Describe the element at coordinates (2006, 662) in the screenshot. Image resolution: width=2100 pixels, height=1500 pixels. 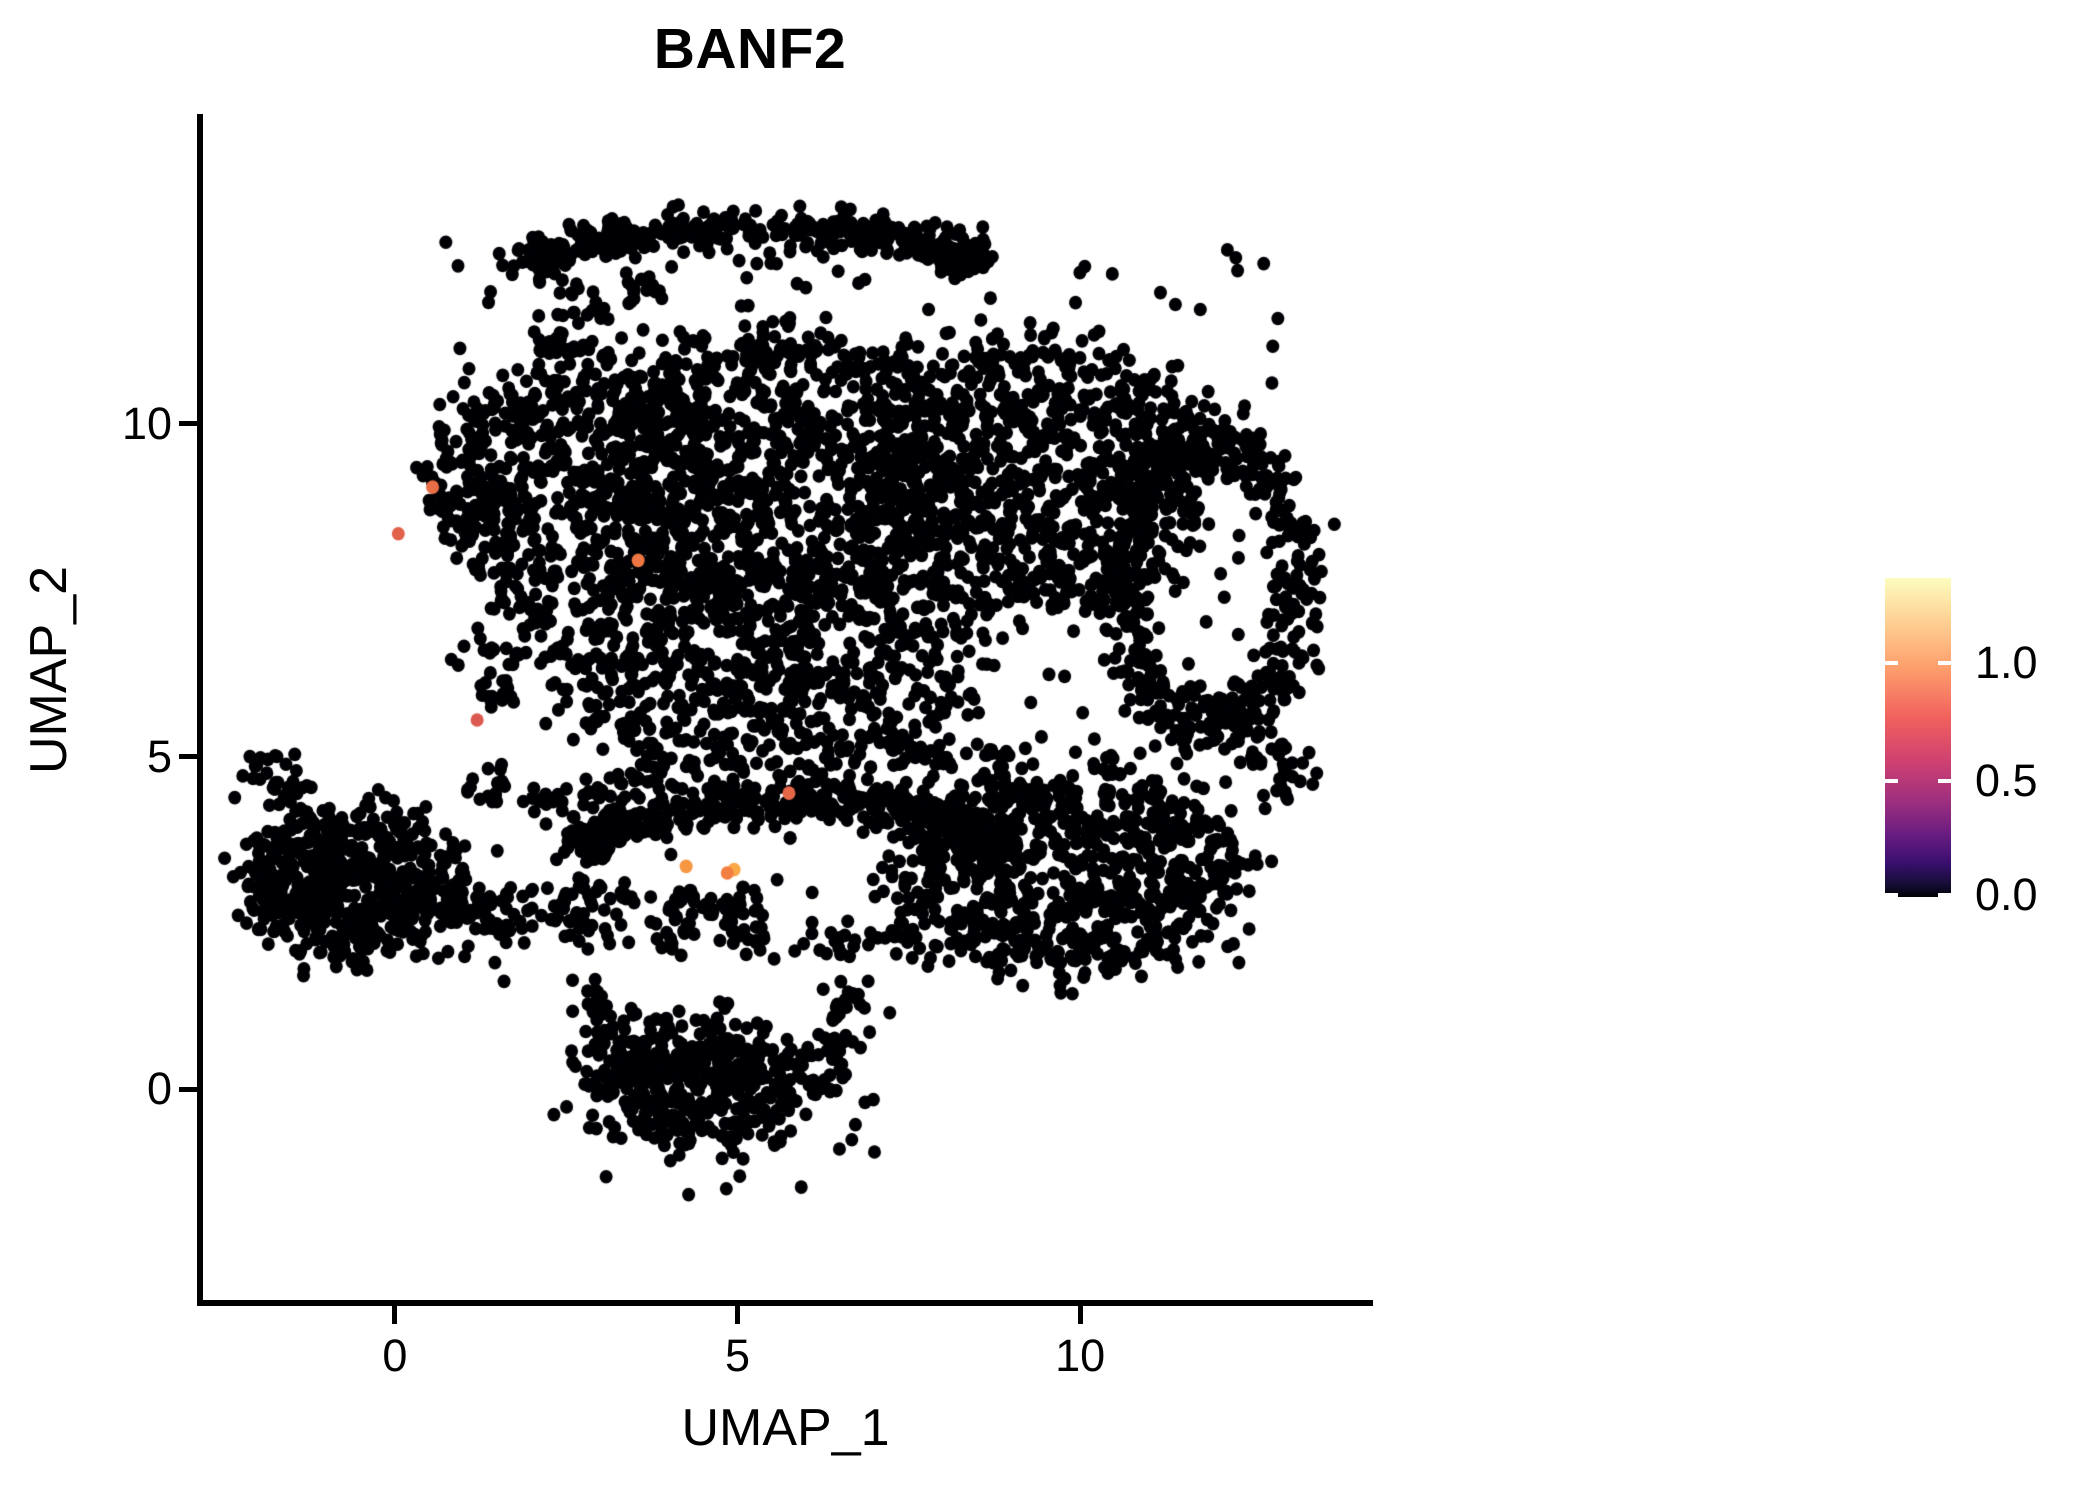
I see `colorbar-tick-label: 1.0` at that location.